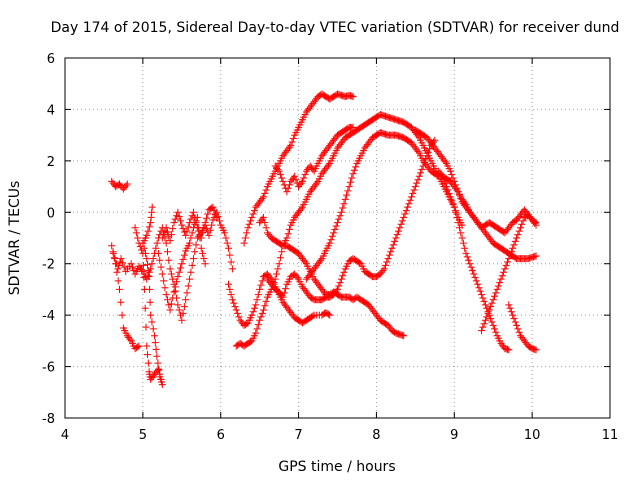 The image size is (640, 480). Describe the element at coordinates (298, 435) in the screenshot. I see `x-tick-label: 7` at that location.